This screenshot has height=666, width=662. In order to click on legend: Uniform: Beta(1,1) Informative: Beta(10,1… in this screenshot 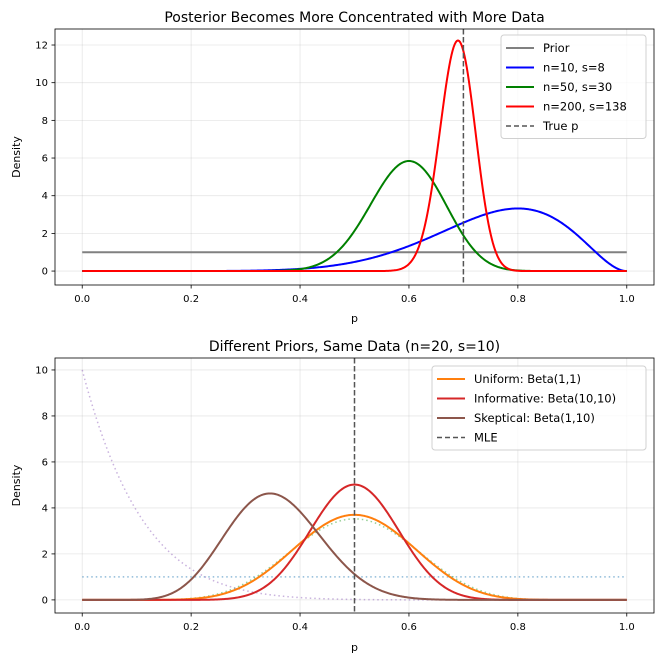, I will do `click(539, 408)`.